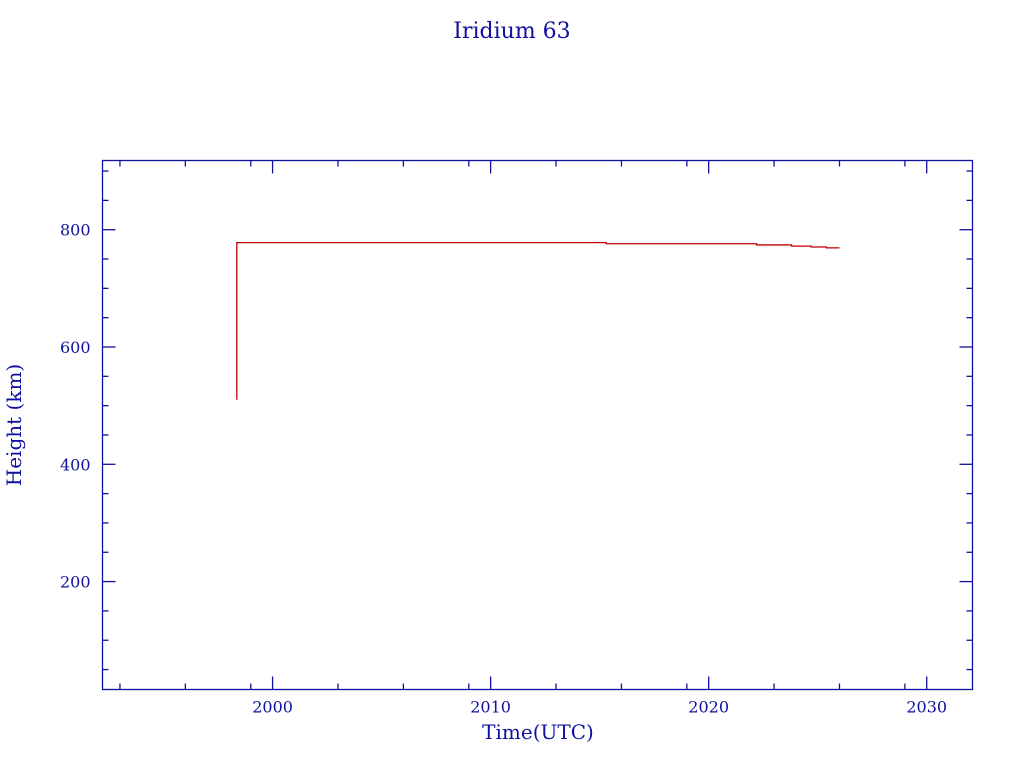 The height and width of the screenshot is (768, 1024). I want to click on y-tick-label: 600, so click(75, 347).